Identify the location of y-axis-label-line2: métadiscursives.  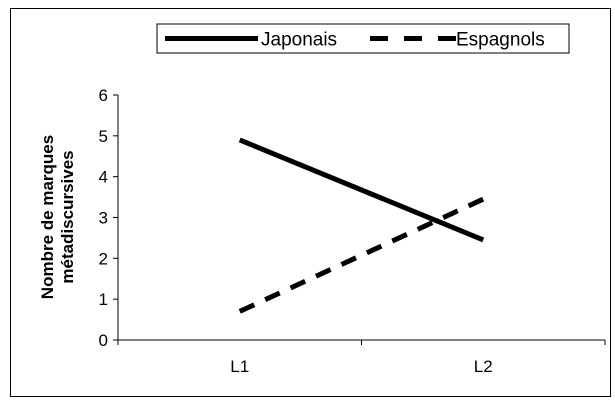
(67, 216).